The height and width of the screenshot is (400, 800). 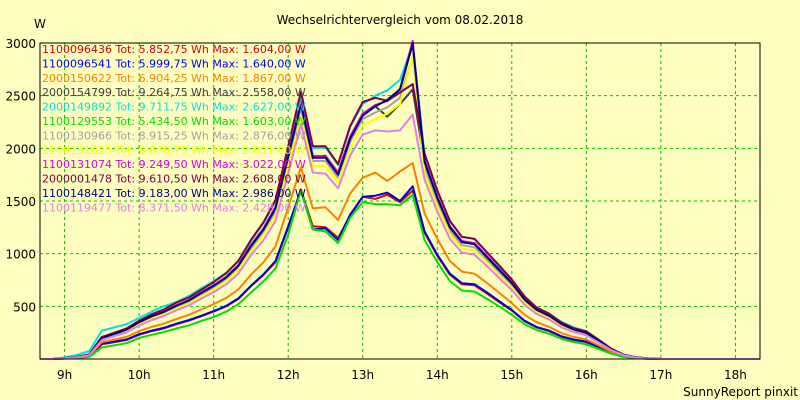 I want to click on y-tick-label: 3000, so click(x=20, y=44).